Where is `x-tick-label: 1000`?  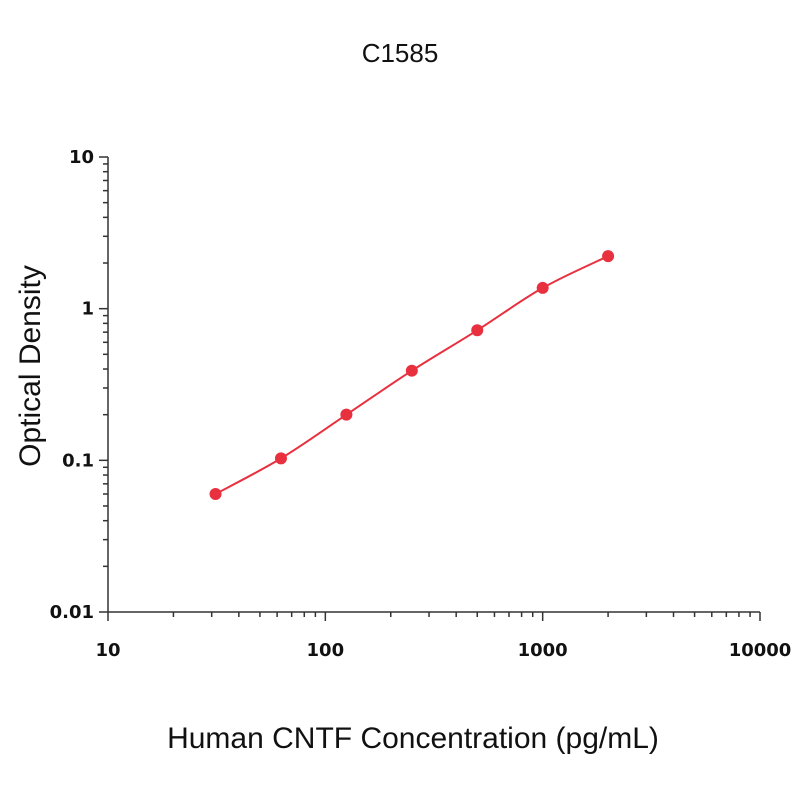
x-tick-label: 1000 is located at coordinates (543, 650).